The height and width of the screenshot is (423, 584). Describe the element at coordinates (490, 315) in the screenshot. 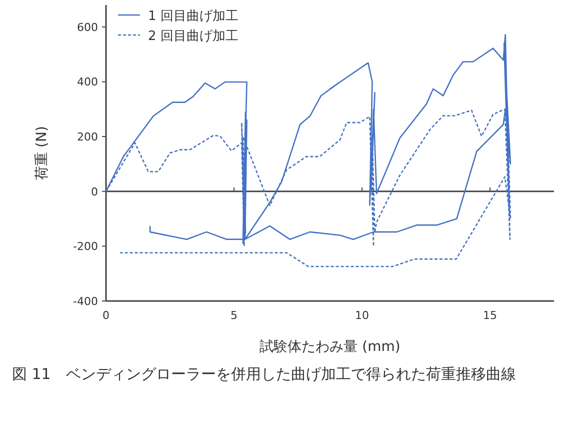

I see `x-tick-label: 15` at that location.